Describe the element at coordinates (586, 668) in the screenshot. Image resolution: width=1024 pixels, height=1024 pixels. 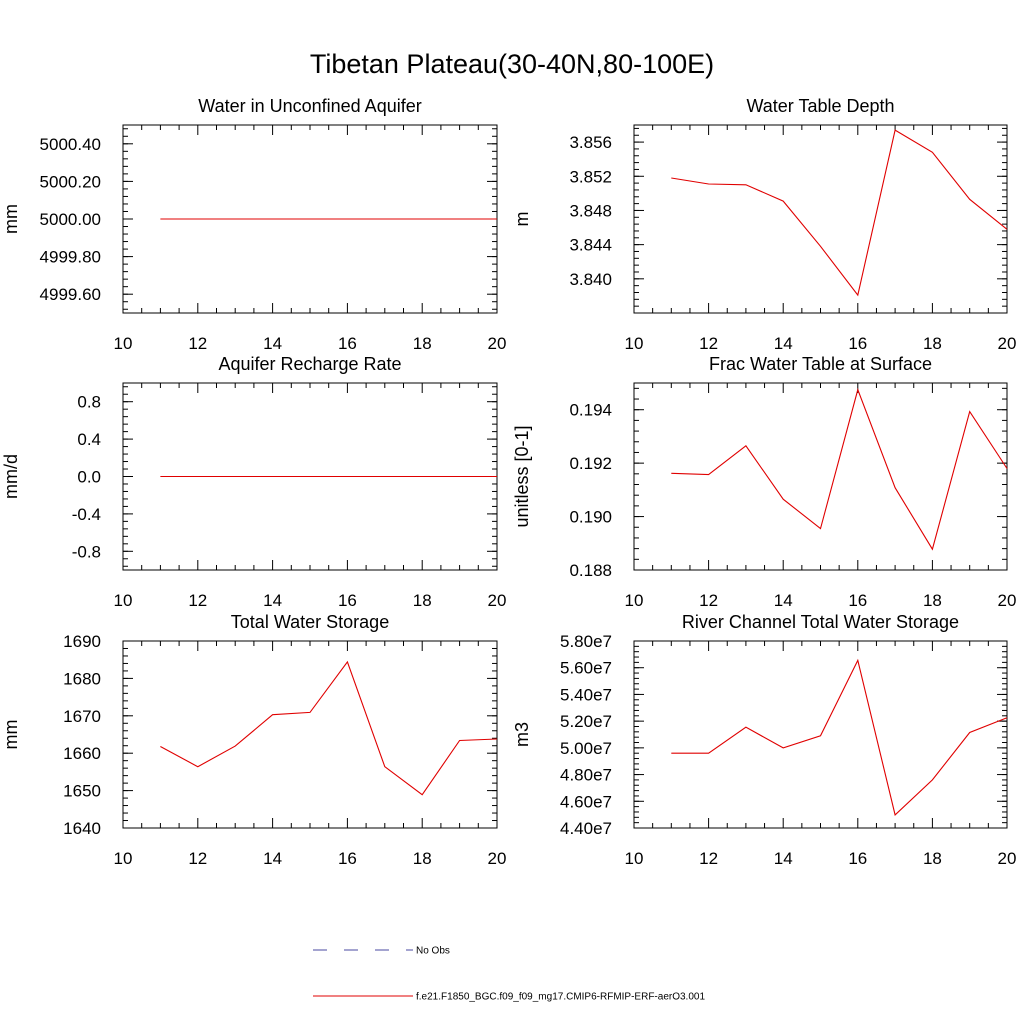
I see `y-tick-label: 5.60e7` at that location.